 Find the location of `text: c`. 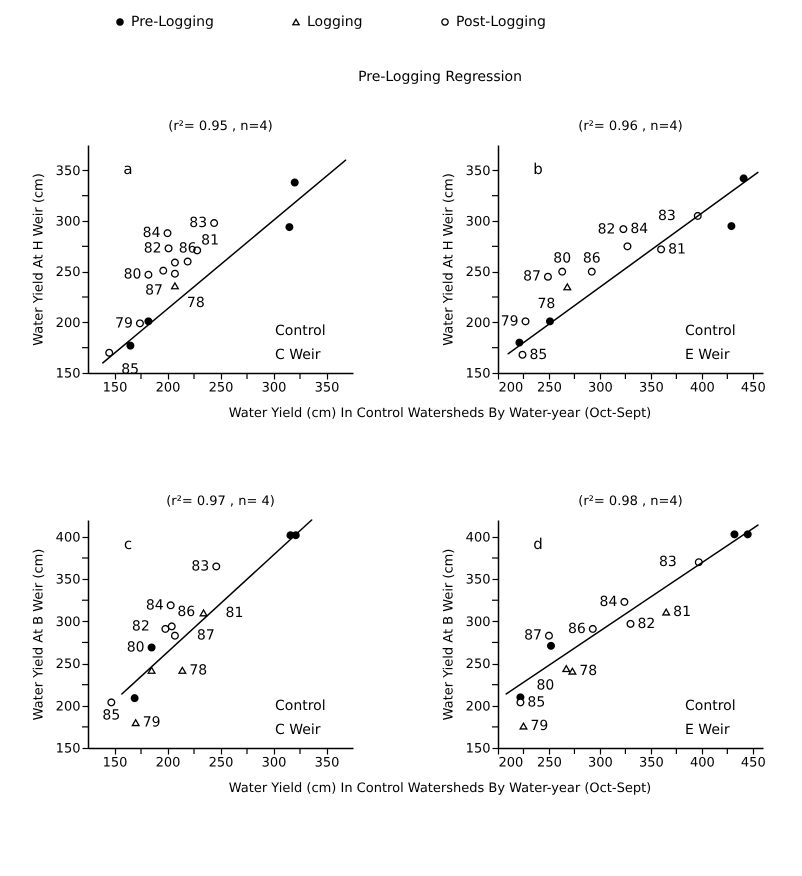

text: c is located at coordinates (128, 544).